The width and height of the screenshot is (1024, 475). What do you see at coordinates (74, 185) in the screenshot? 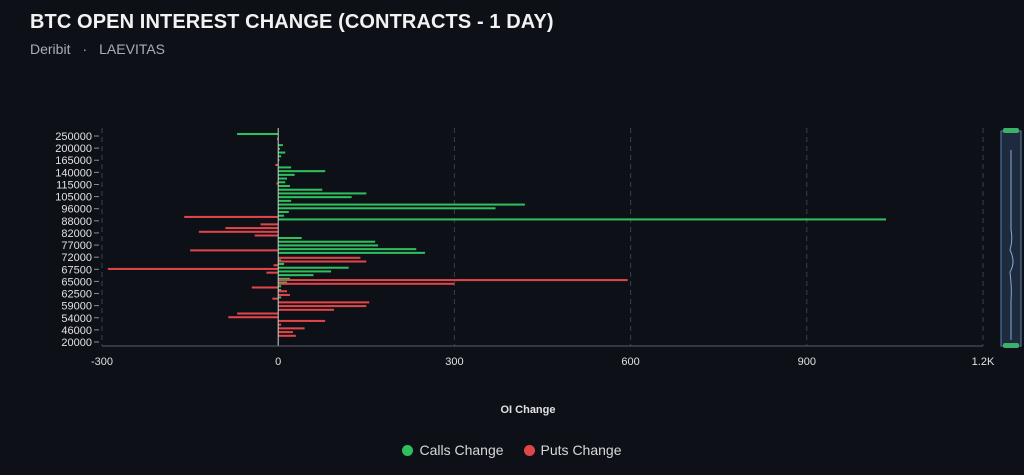
I see `y-tick-label: 115000` at bounding box center [74, 185].